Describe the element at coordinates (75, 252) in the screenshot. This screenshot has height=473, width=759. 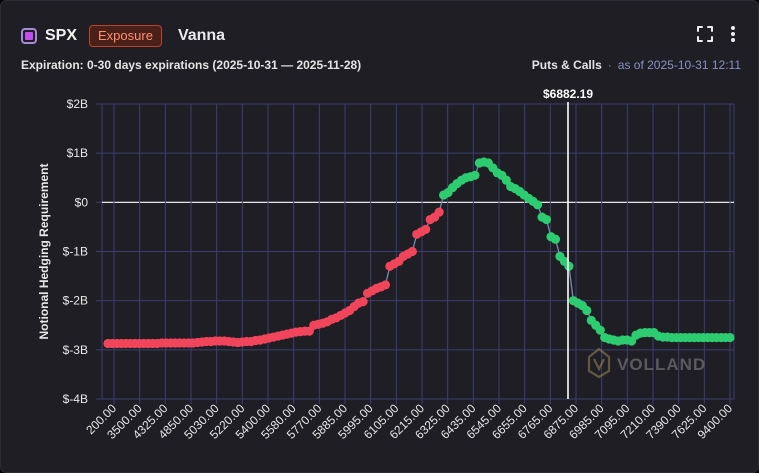
I see `y-tick-label: $-1B` at that location.